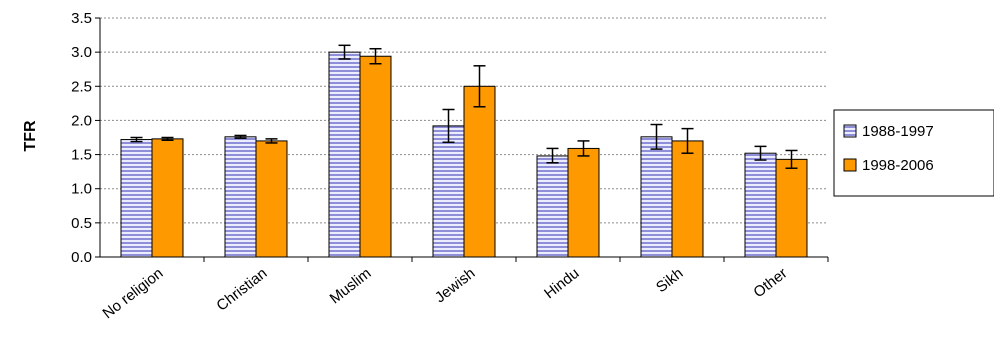 The height and width of the screenshot is (348, 994). I want to click on x-tick-label: Jewish, so click(455, 286).